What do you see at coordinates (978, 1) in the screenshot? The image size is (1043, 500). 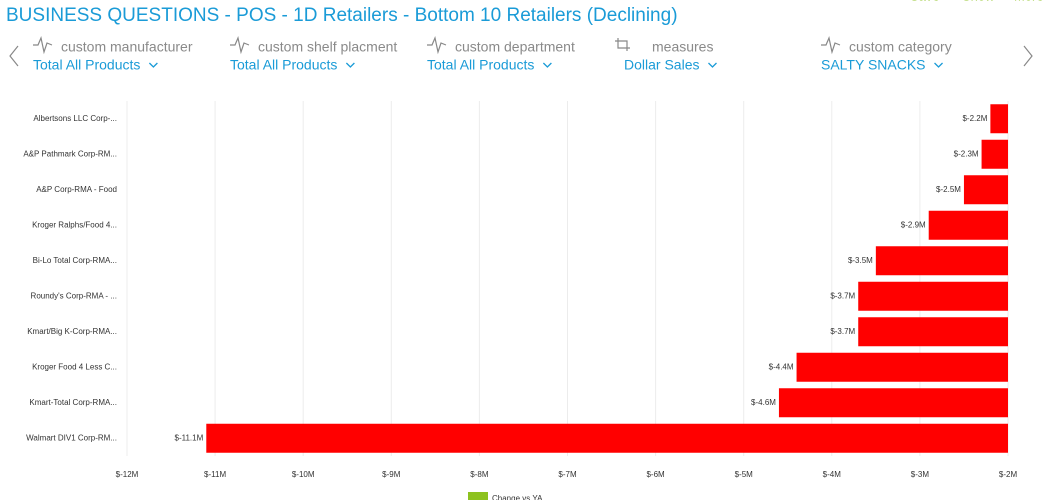 I see `header-action: Show` at bounding box center [978, 1].